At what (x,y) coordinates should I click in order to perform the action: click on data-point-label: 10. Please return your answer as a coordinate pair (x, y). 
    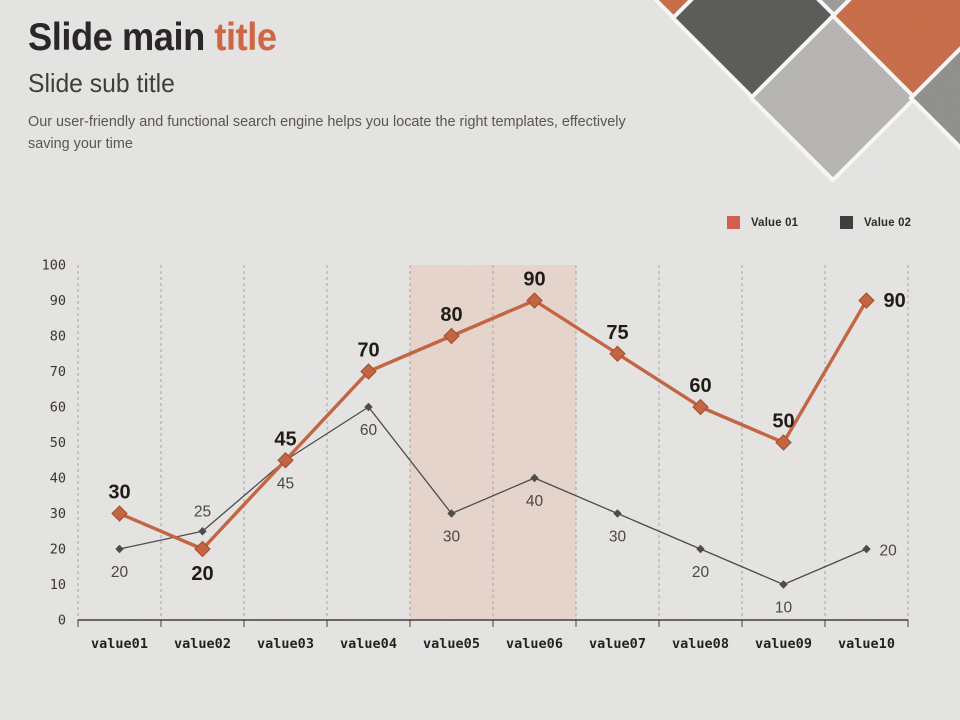
    Looking at the image, I should click on (784, 608).